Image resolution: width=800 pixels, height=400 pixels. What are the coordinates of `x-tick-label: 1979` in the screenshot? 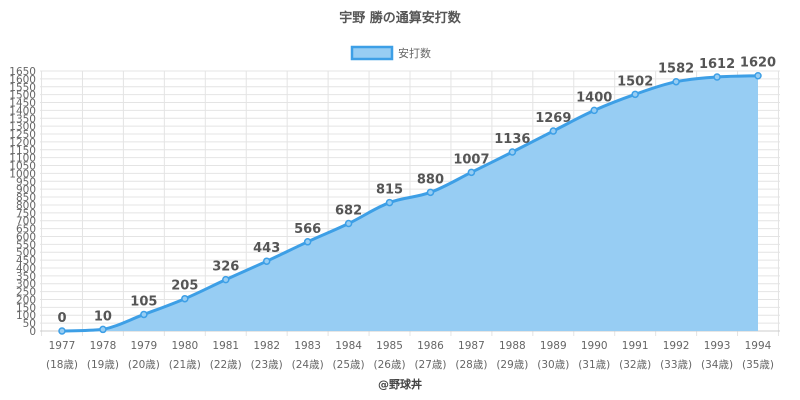 It's located at (144, 346).